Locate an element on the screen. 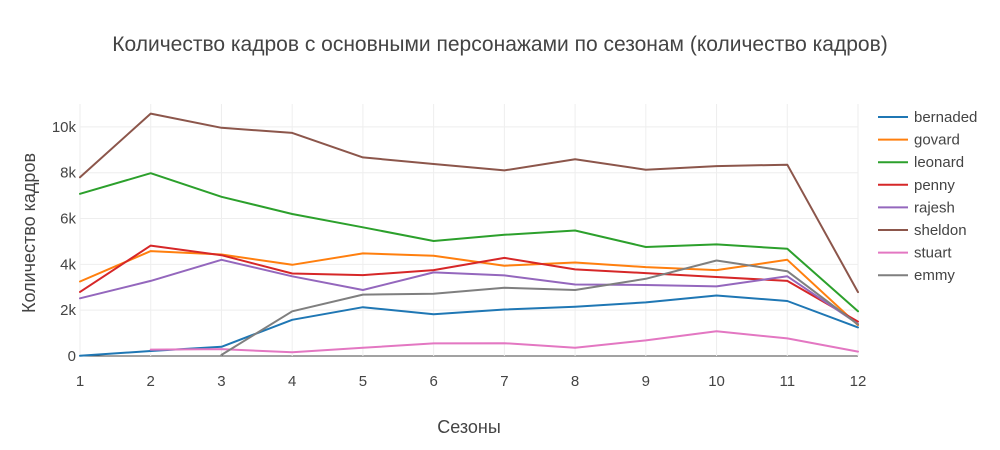 This screenshot has width=1000, height=450. x-tick-label: 3 is located at coordinates (221, 381).